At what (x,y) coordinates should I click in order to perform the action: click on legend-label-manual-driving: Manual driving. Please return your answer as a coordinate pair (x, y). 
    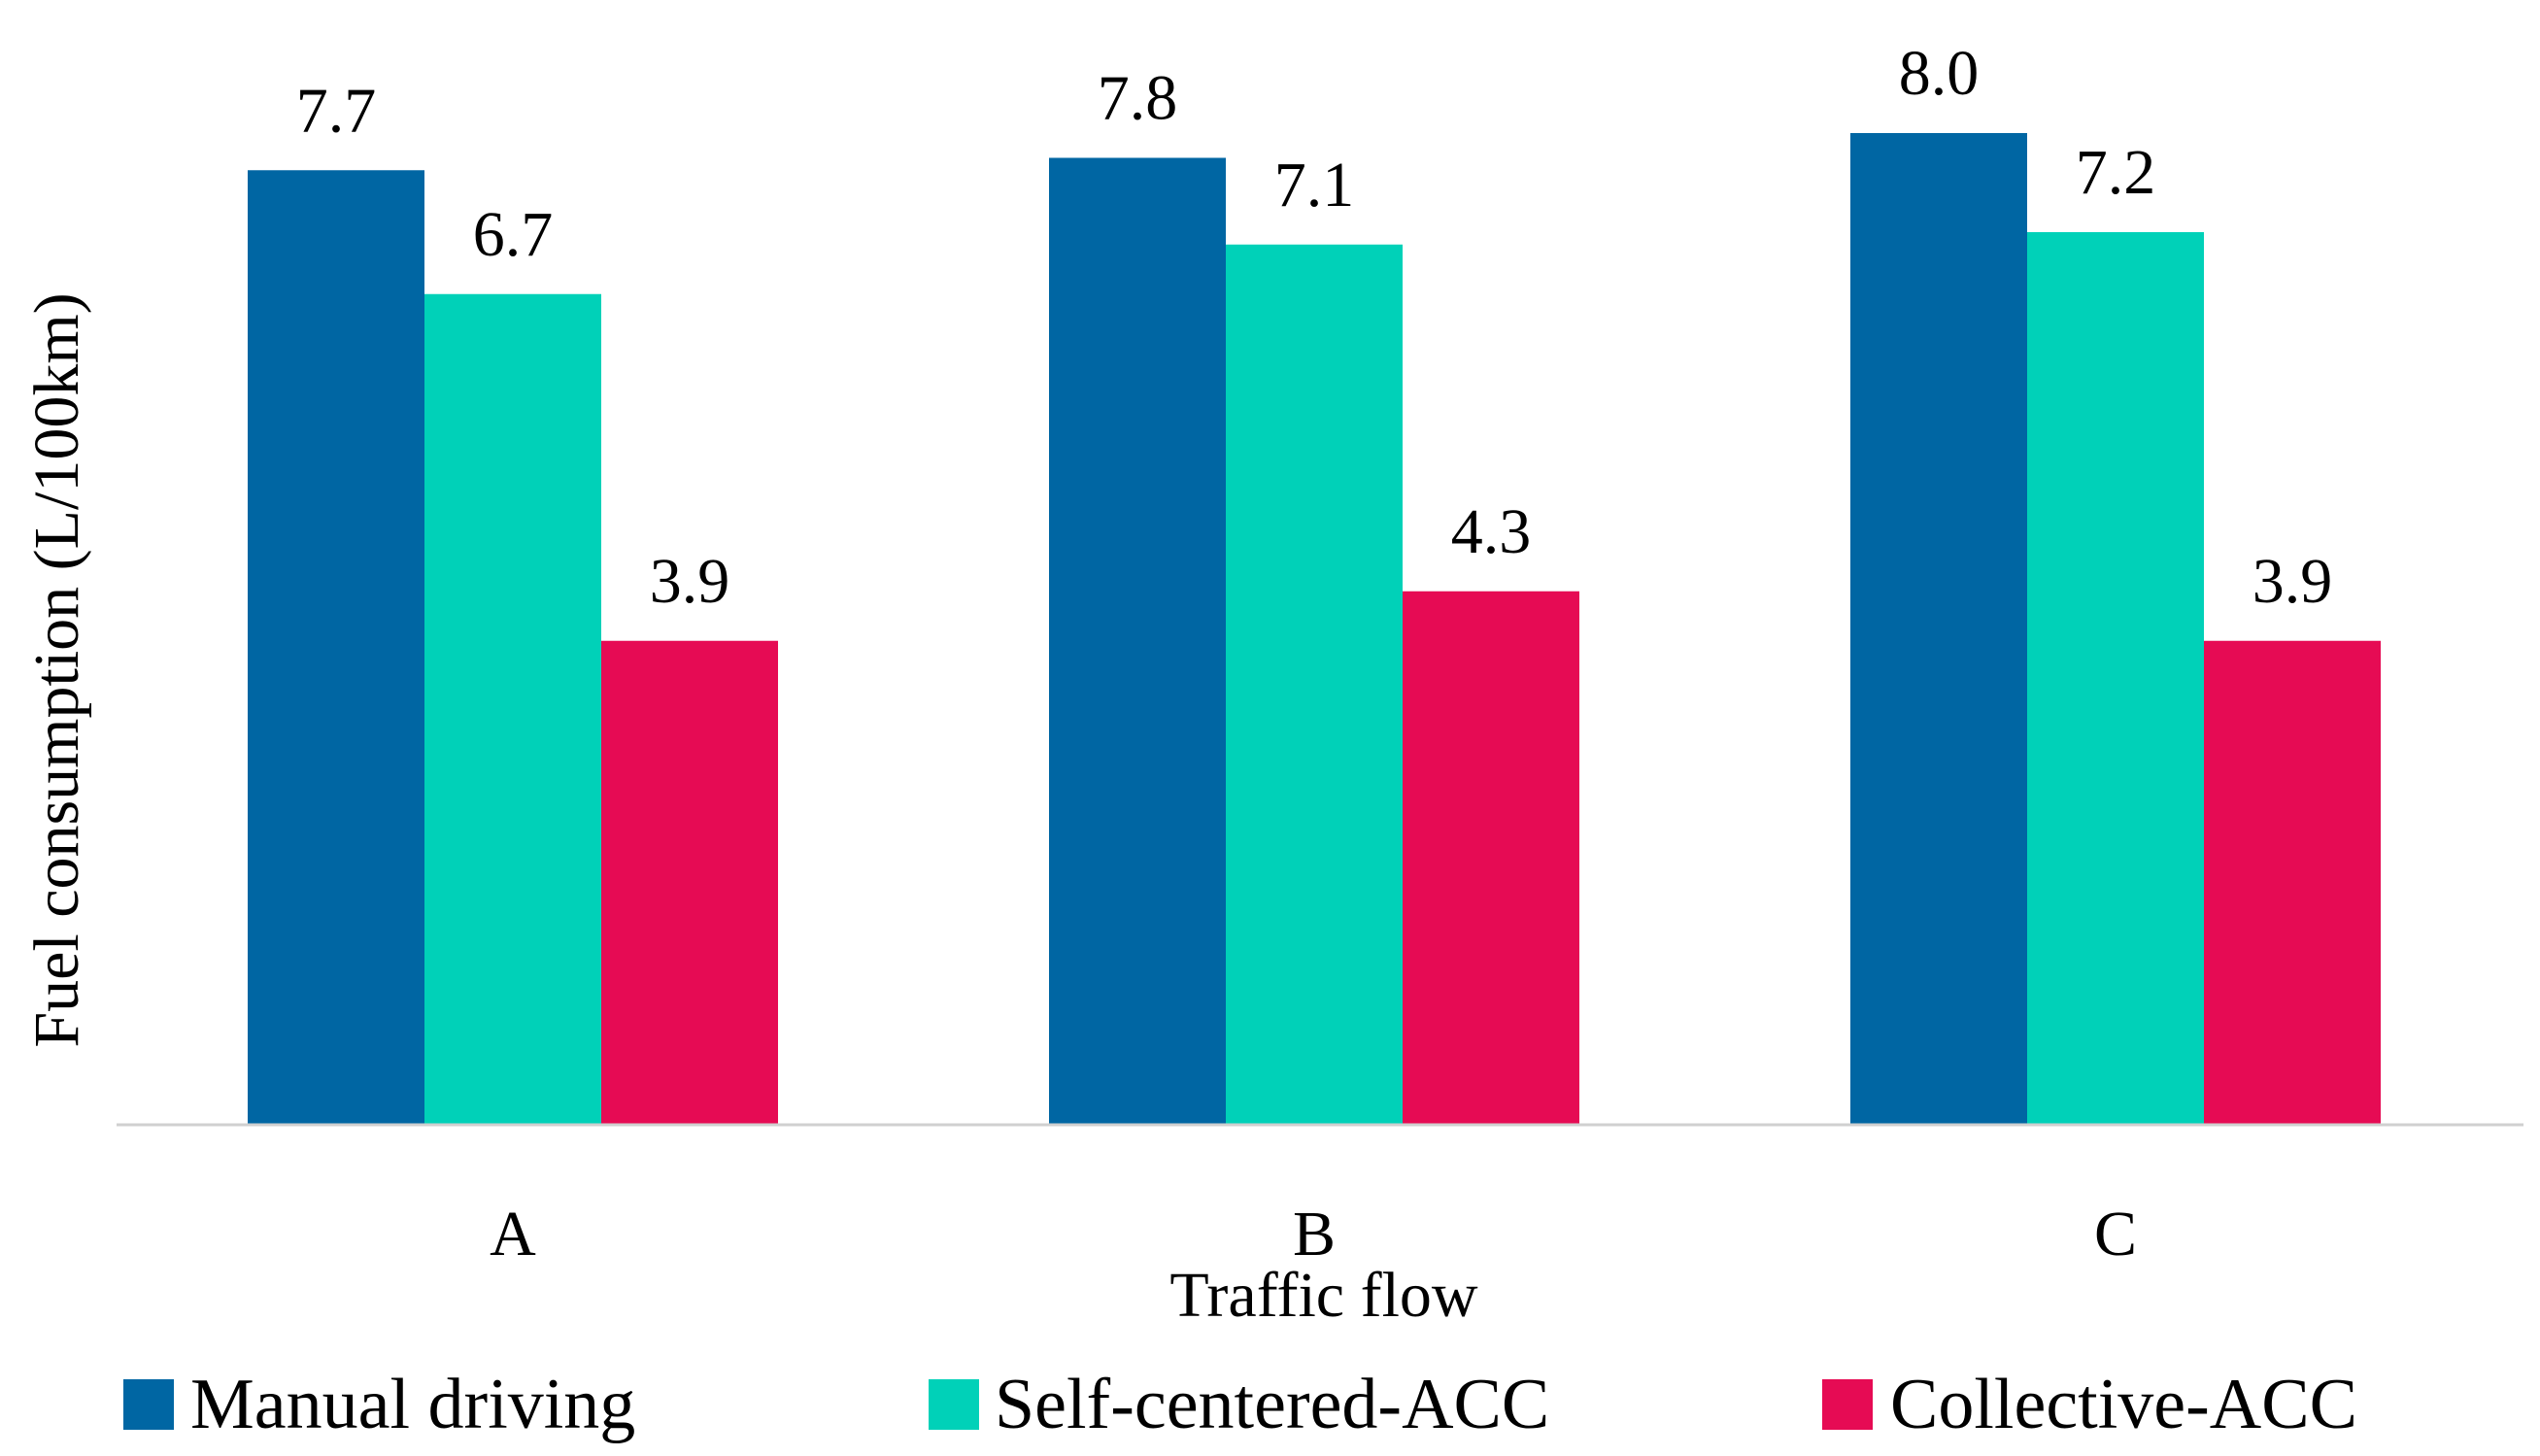
    Looking at the image, I should click on (412, 1404).